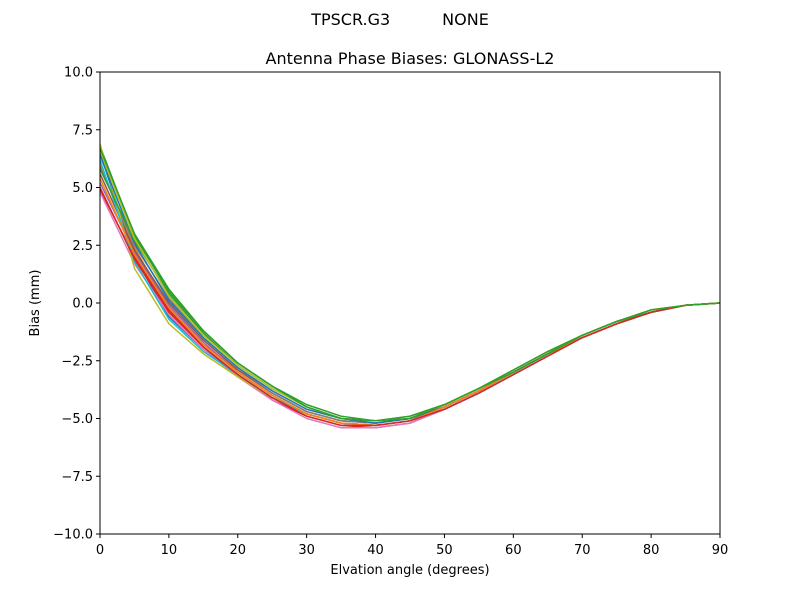  Describe the element at coordinates (409, 570) in the screenshot. I see `x-axis-label: Elvation angle (degrees)` at that location.